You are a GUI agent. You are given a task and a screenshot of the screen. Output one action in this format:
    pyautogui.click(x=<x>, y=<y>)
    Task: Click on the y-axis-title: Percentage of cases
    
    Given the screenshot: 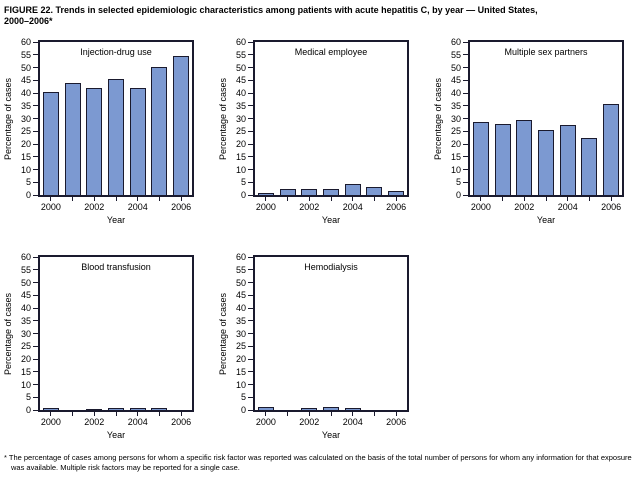 What is the action you would take?
    pyautogui.click(x=8, y=333)
    